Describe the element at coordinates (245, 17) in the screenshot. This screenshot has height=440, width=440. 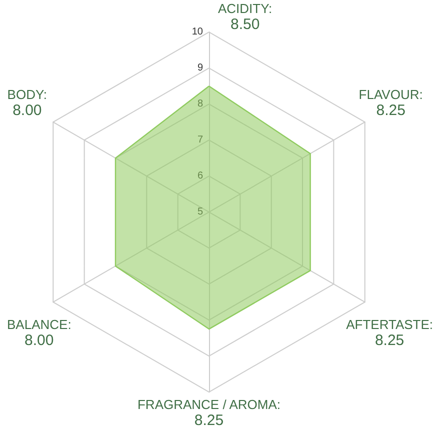
I see `spoke-label: ACIDITY: 8.50` at that location.